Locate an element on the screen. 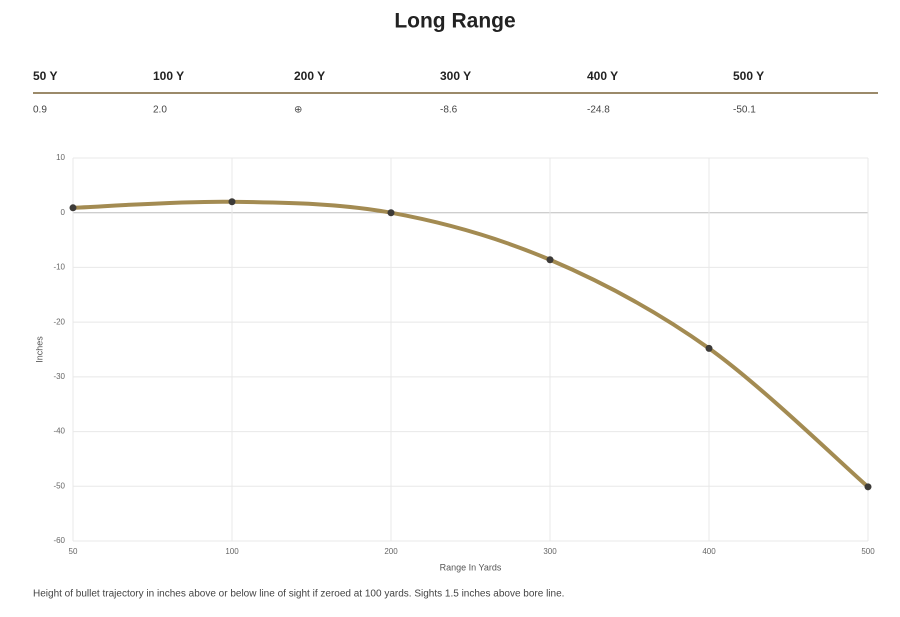 The image size is (900, 617). table-header: 400 Y is located at coordinates (602, 76).